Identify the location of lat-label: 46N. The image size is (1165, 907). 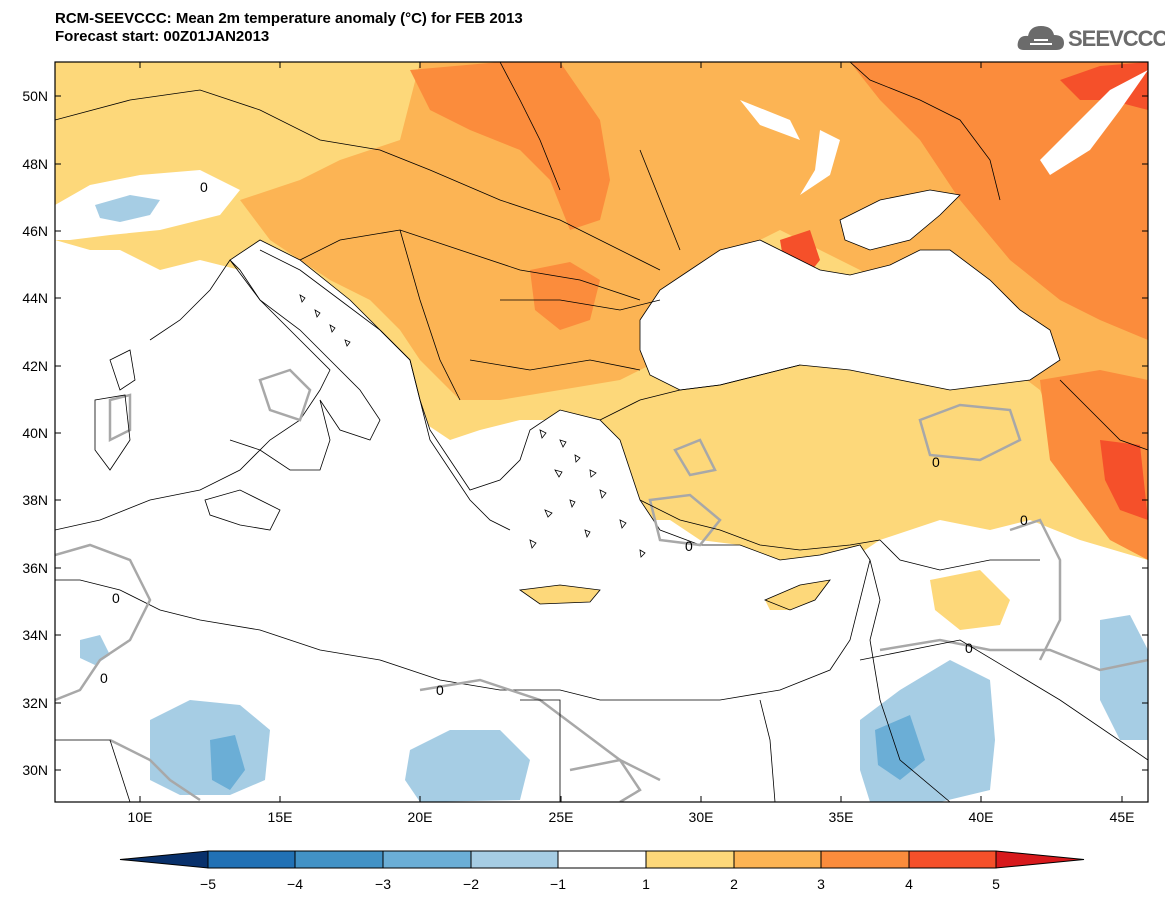
(35, 231).